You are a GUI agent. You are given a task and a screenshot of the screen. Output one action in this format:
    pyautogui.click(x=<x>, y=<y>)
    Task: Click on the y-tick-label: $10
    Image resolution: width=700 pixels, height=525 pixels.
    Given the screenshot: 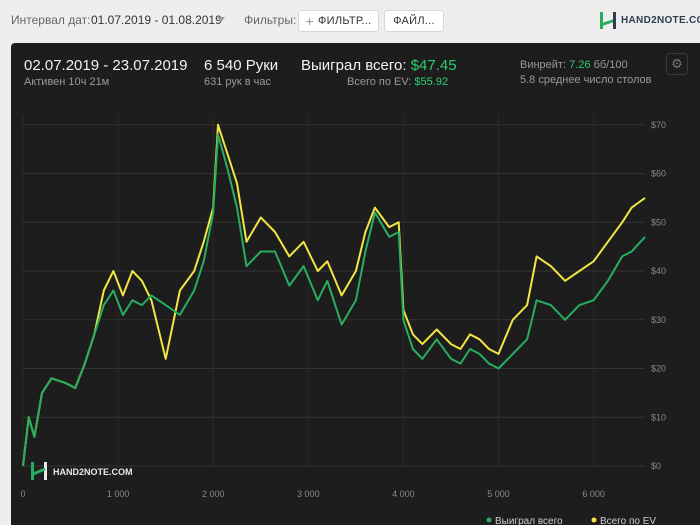 What is the action you would take?
    pyautogui.click(x=658, y=417)
    